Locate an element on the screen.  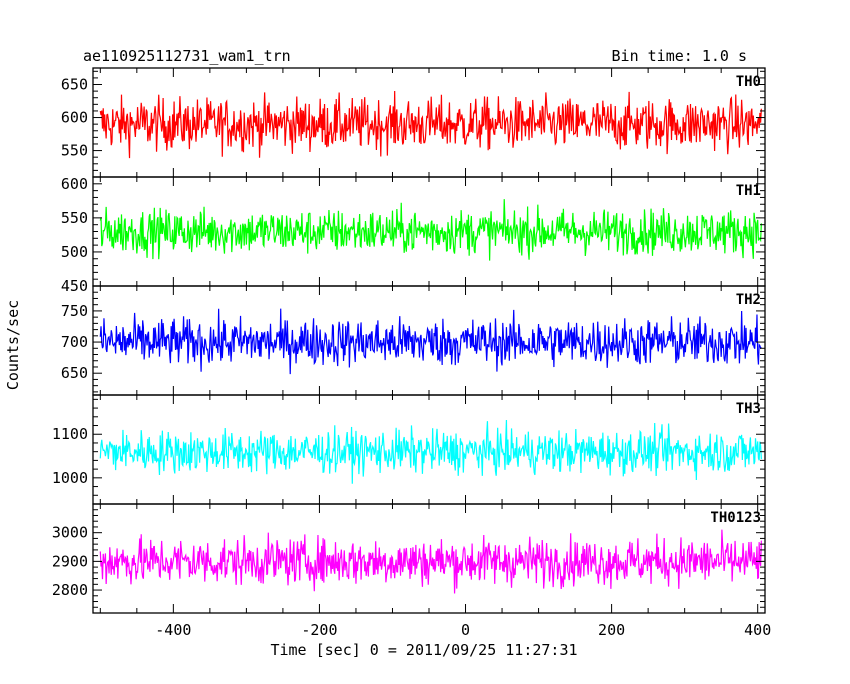
panel-label-th1: TH1 is located at coordinates (748, 191).